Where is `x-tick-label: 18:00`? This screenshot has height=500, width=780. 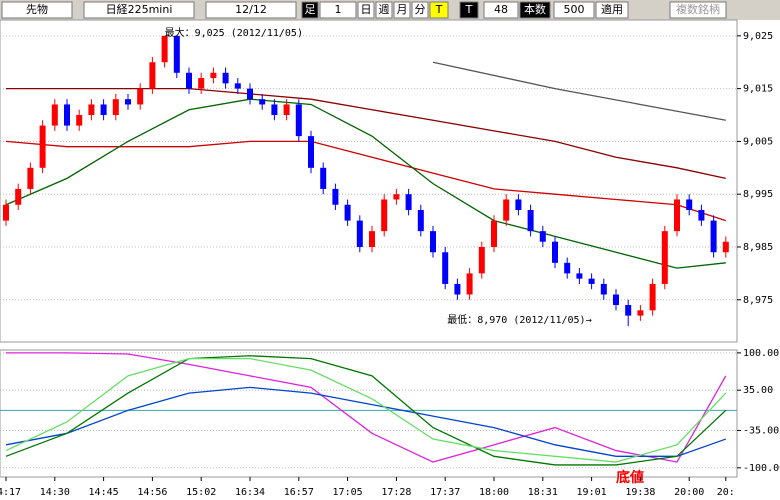 x-tick-label: 18:00 is located at coordinates (494, 492).